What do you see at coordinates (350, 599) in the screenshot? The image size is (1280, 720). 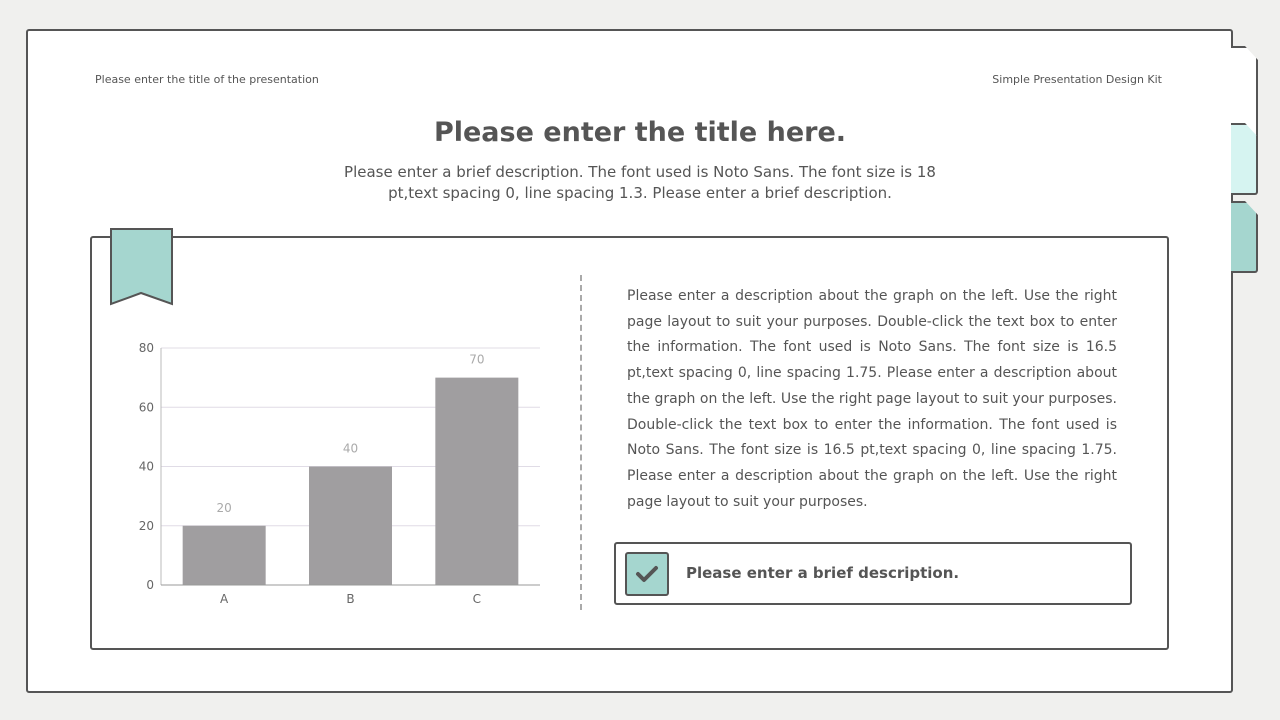 I see `x-tick-label: B` at bounding box center [350, 599].